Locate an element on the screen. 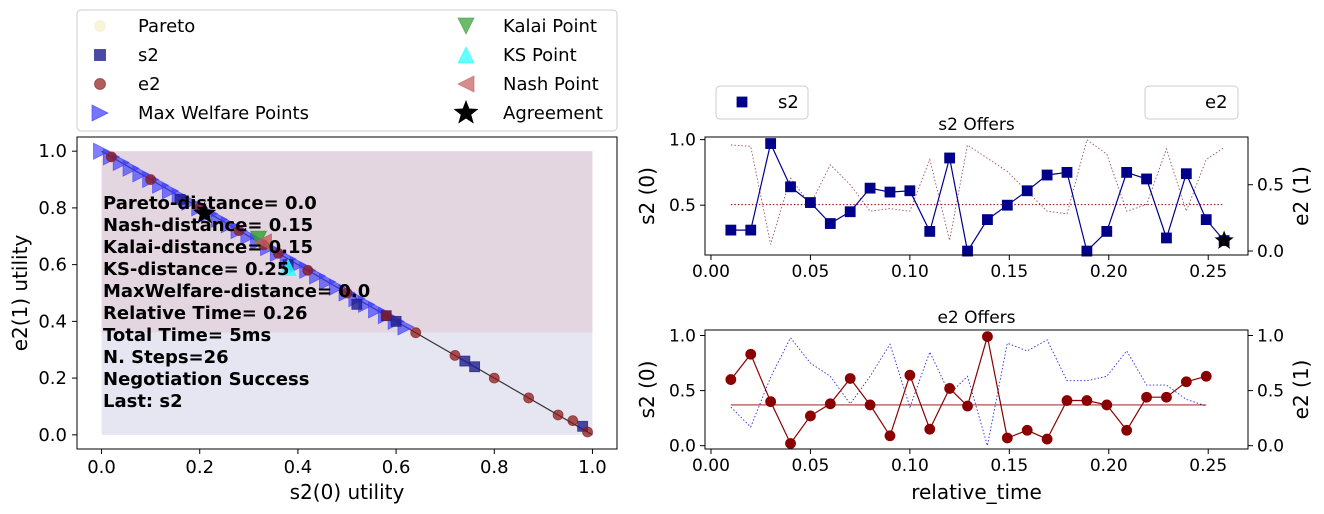  y-right-tick-label: 0.0 is located at coordinates (1270, 252).